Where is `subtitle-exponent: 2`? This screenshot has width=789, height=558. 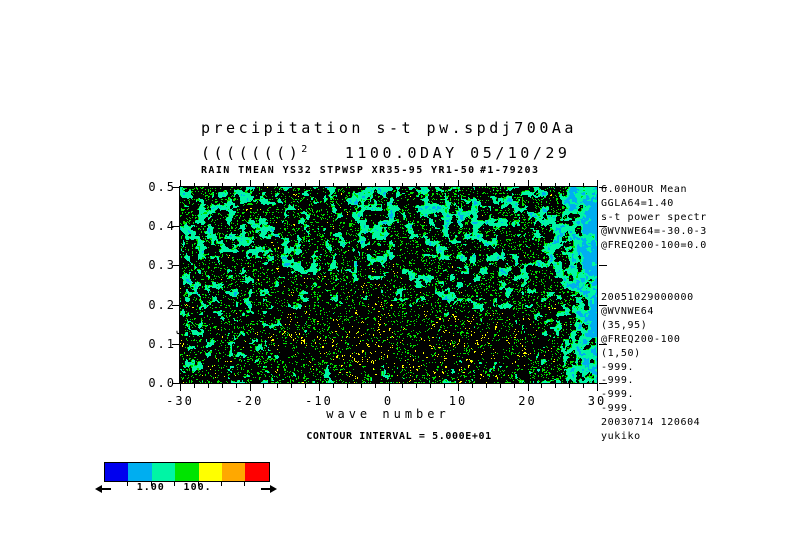 subtitle-exponent: 2 is located at coordinates (304, 149).